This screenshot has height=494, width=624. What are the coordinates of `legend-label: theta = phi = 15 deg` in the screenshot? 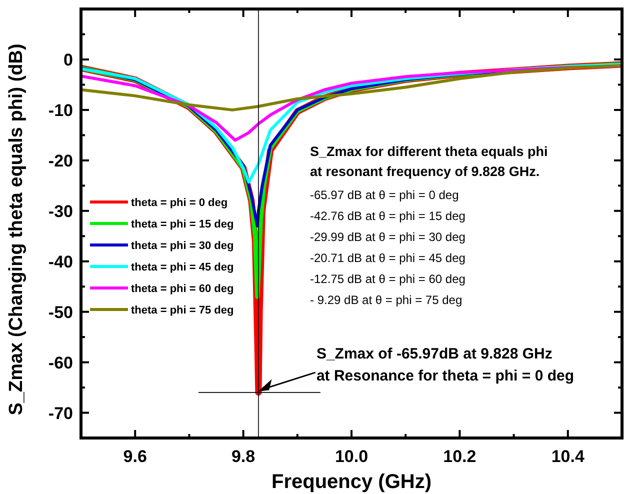 It's located at (182, 224).